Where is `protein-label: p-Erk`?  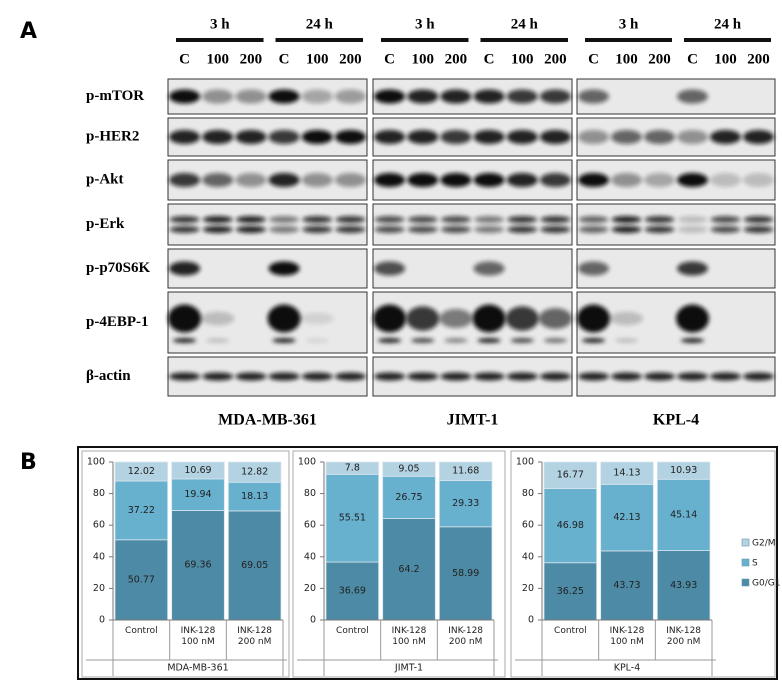 protein-label: p-Erk is located at coordinates (105, 224).